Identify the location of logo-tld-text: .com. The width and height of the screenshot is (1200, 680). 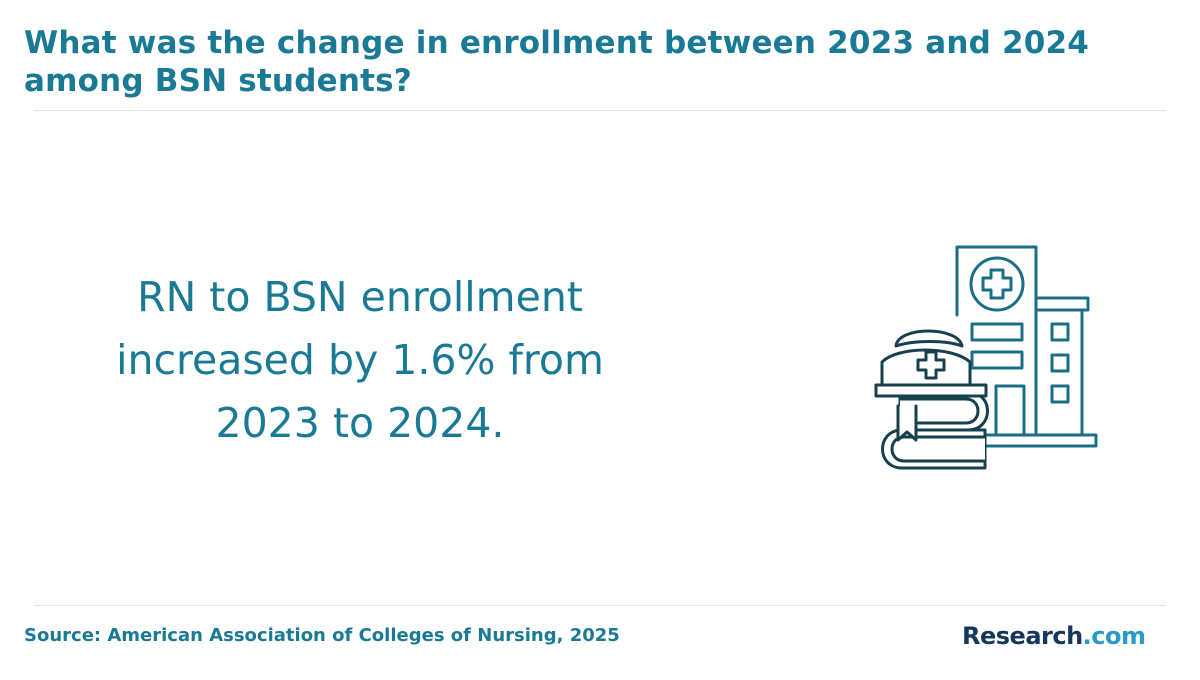
(1114, 636).